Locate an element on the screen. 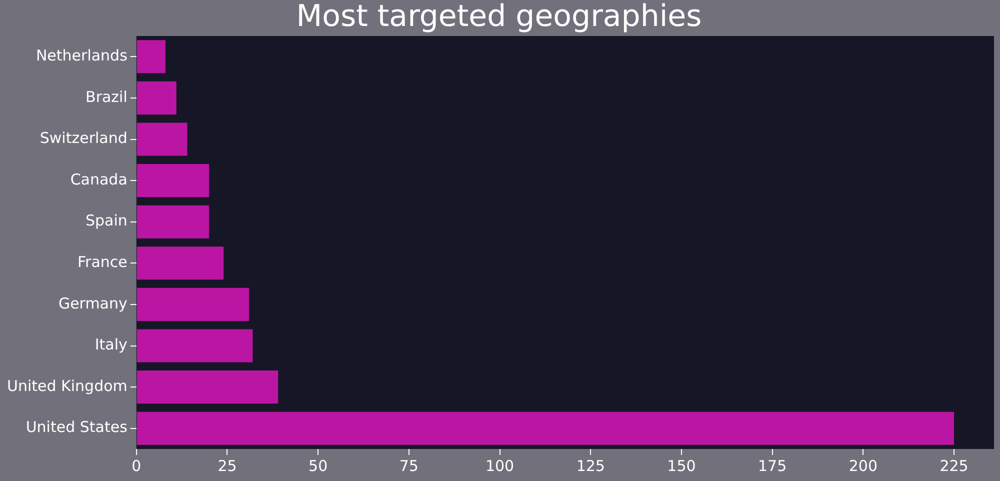 This screenshot has height=481, width=1000. y-tick-label: Italy is located at coordinates (111, 345).